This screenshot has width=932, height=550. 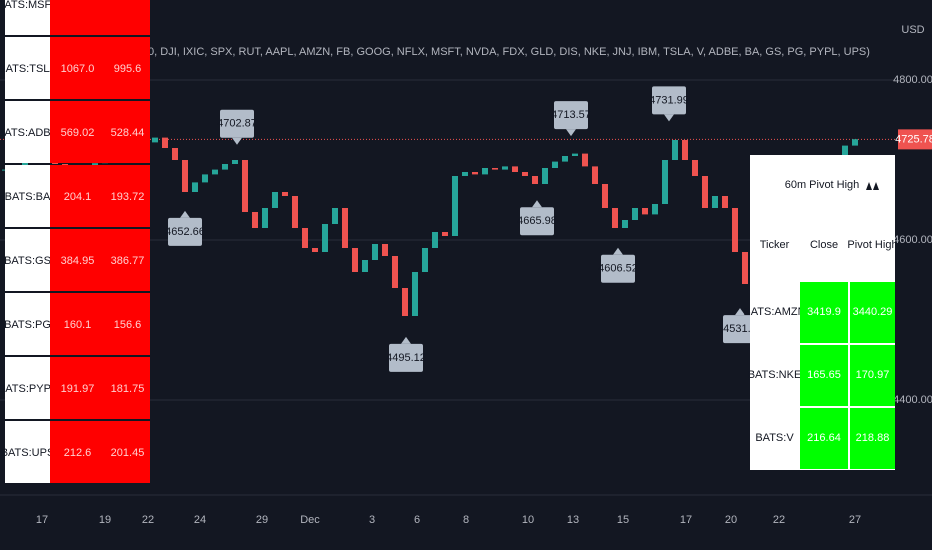 I want to click on table-cell-text: 1067.0, so click(x=78, y=69).